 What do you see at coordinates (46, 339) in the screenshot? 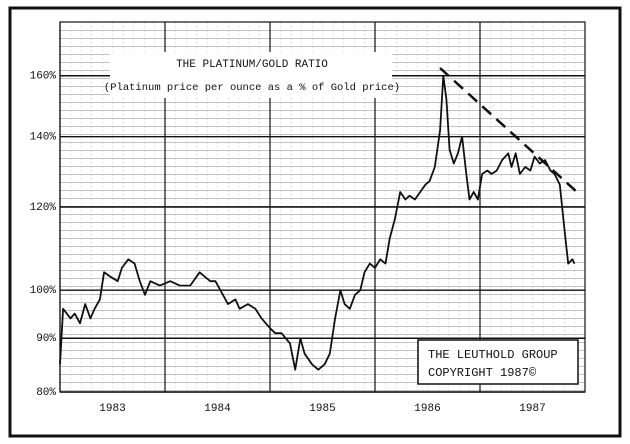
I see `y-tick-label: 90%` at bounding box center [46, 339].